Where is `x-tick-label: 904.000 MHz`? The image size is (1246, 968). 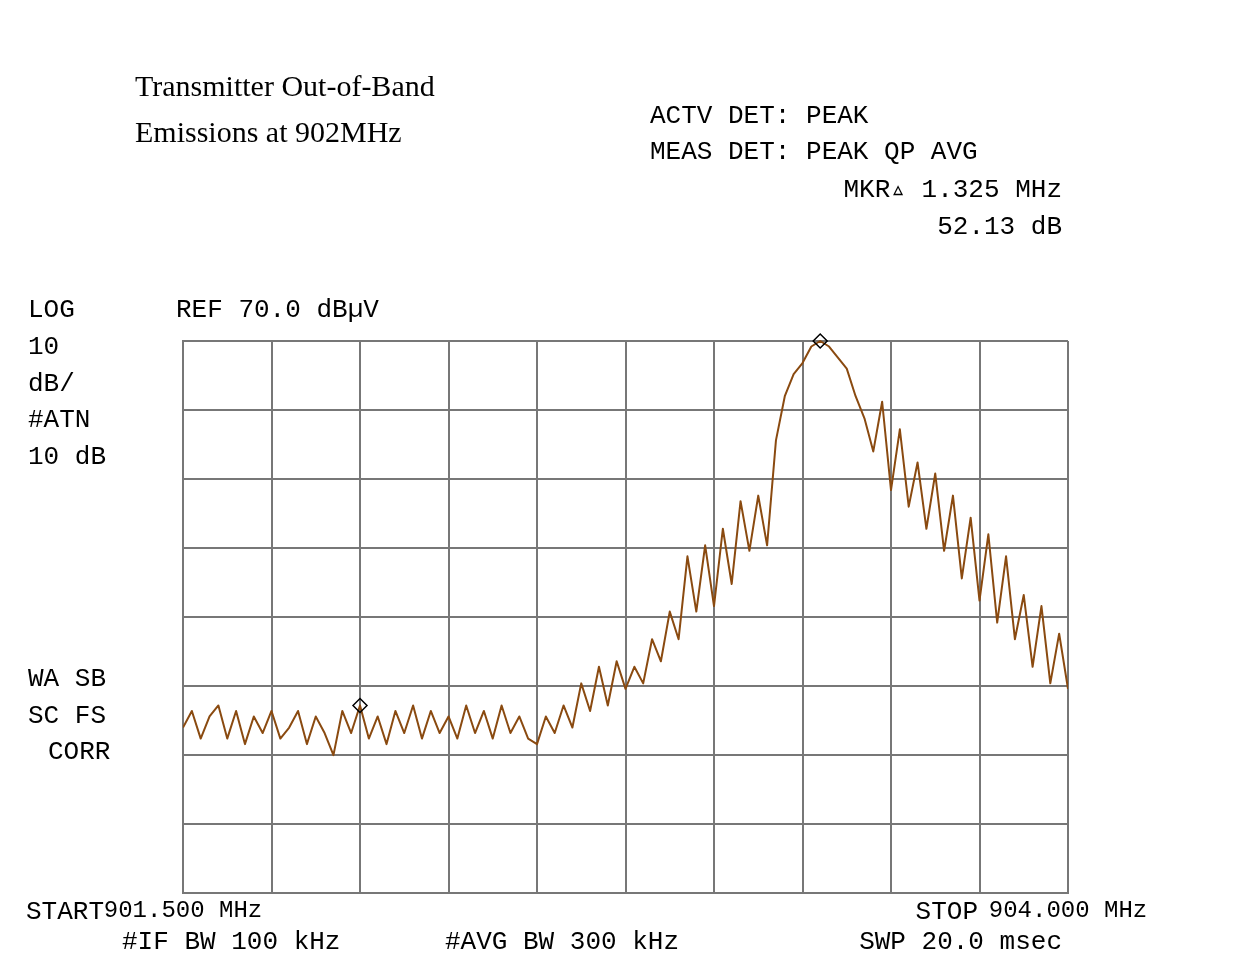
x-tick-label: 904.000 MHz is located at coordinates (1068, 910).